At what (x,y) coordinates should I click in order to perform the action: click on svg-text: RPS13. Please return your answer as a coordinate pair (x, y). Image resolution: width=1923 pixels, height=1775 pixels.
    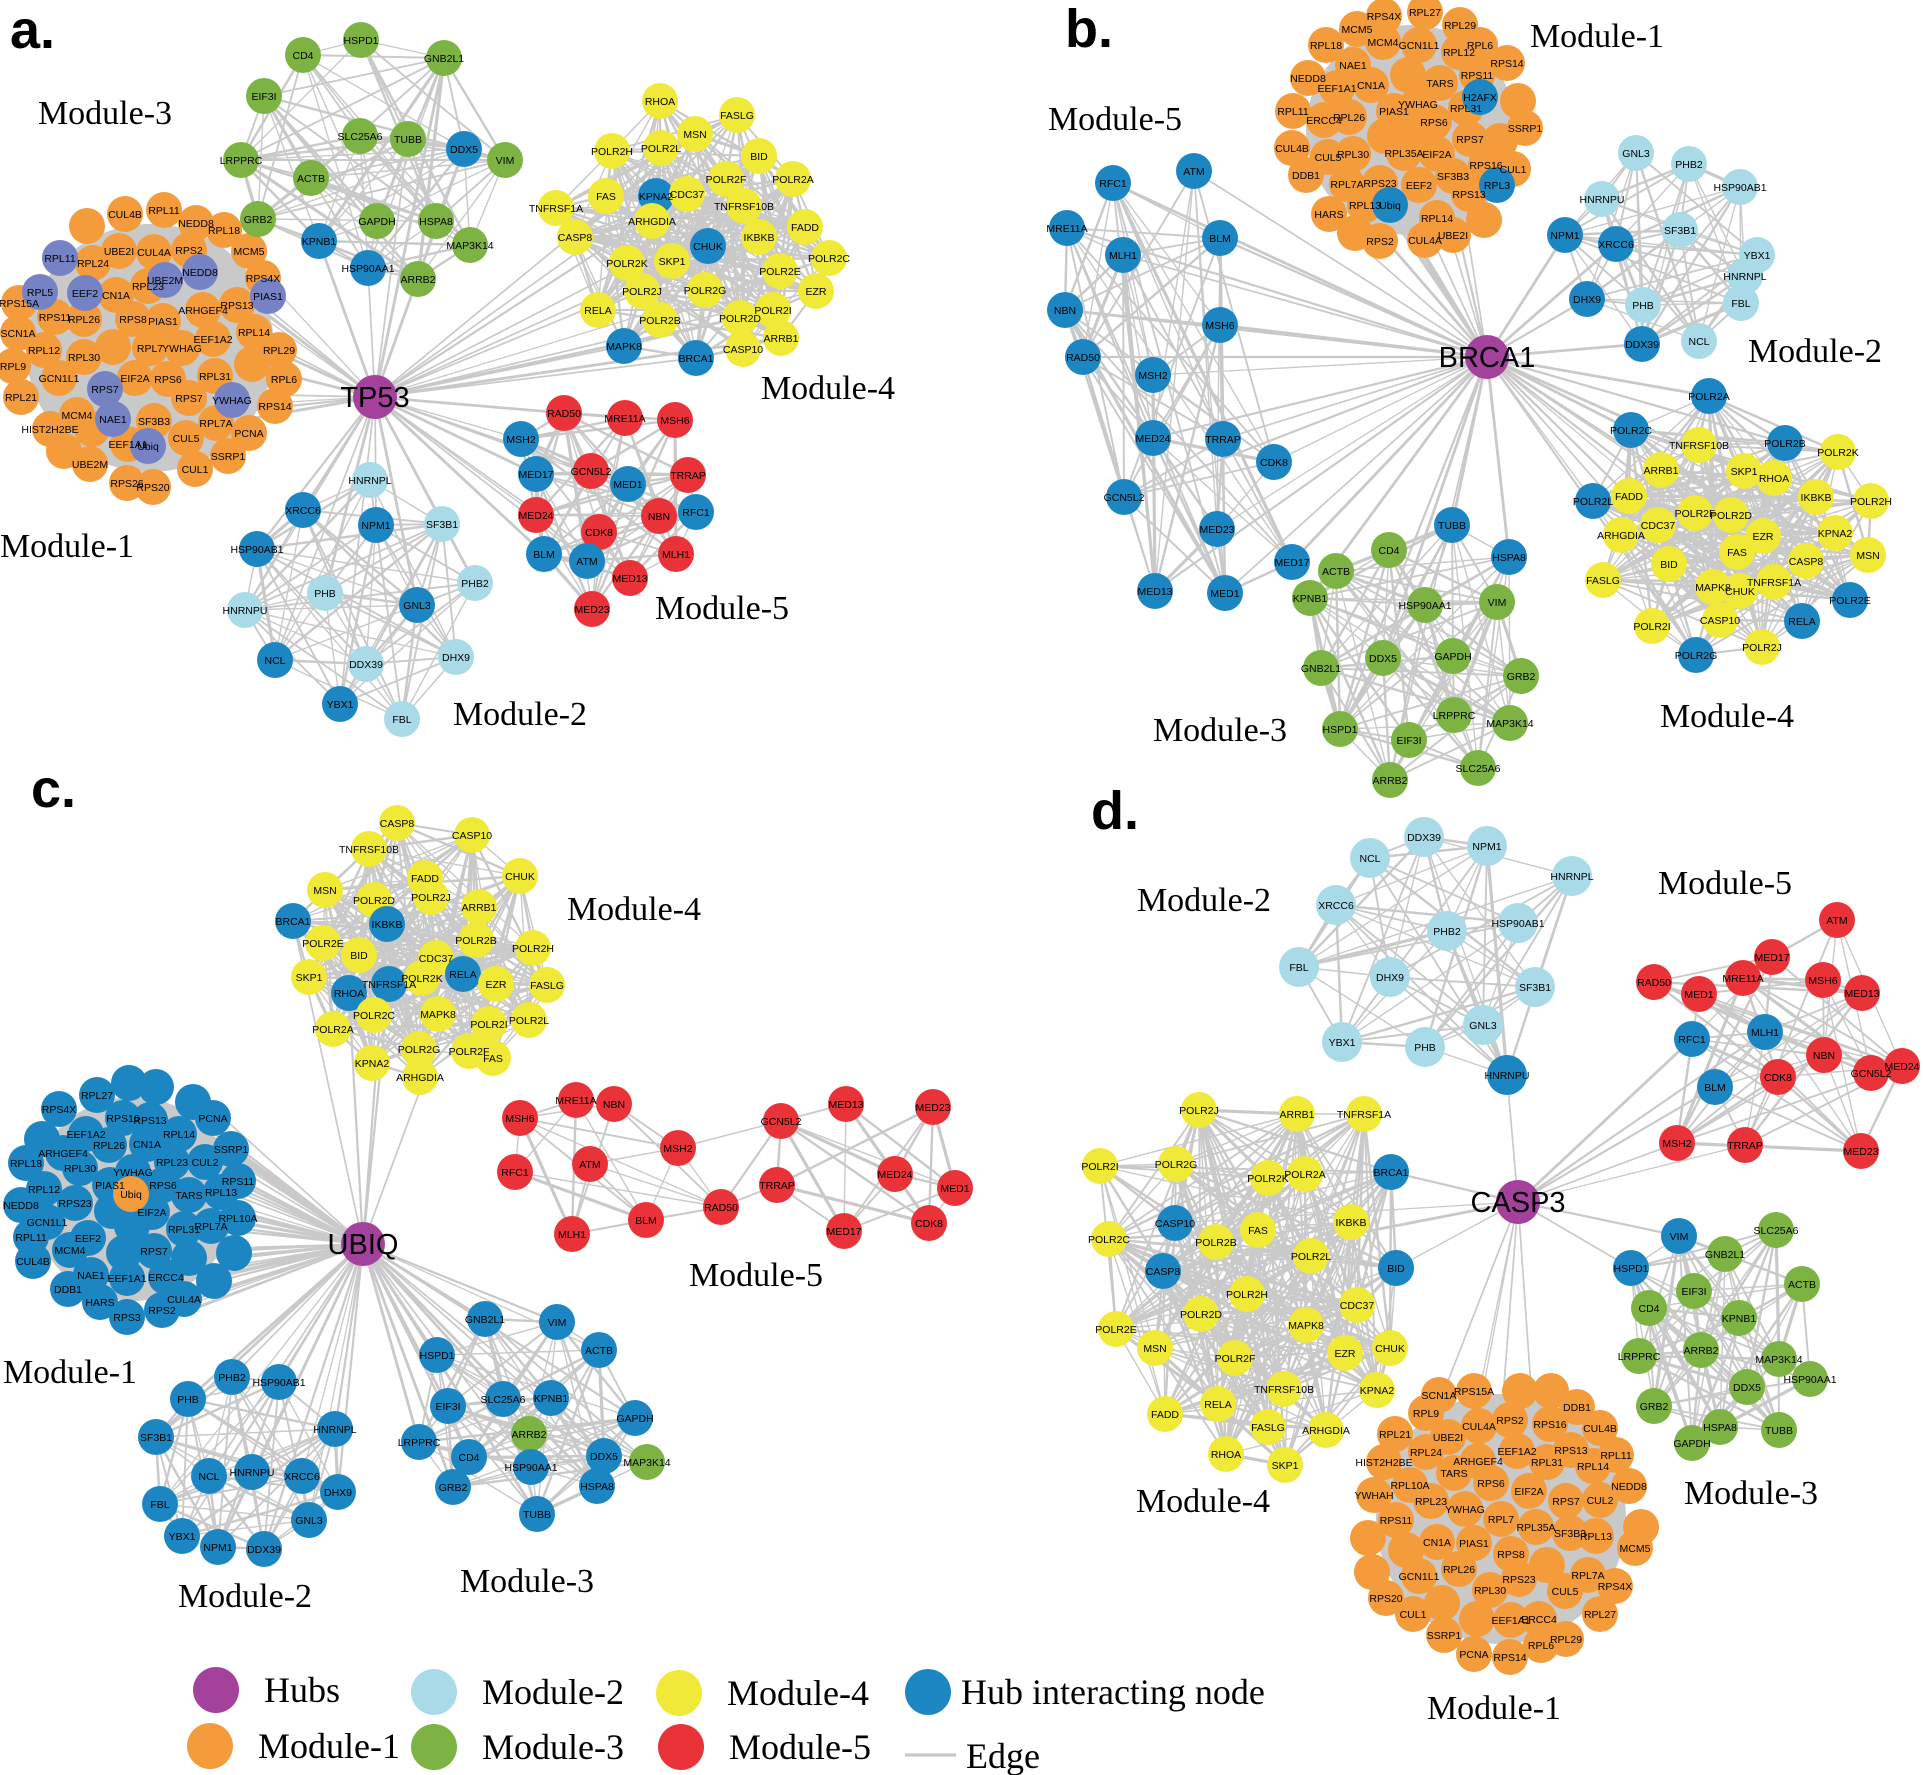
    Looking at the image, I should click on (236, 306).